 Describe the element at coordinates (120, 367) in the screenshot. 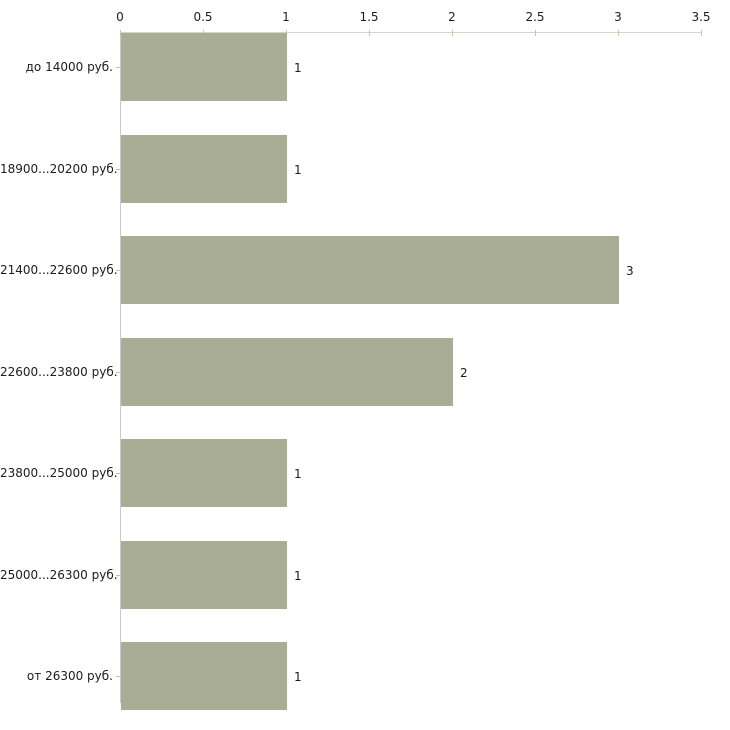

I see `y-axis-line` at that location.